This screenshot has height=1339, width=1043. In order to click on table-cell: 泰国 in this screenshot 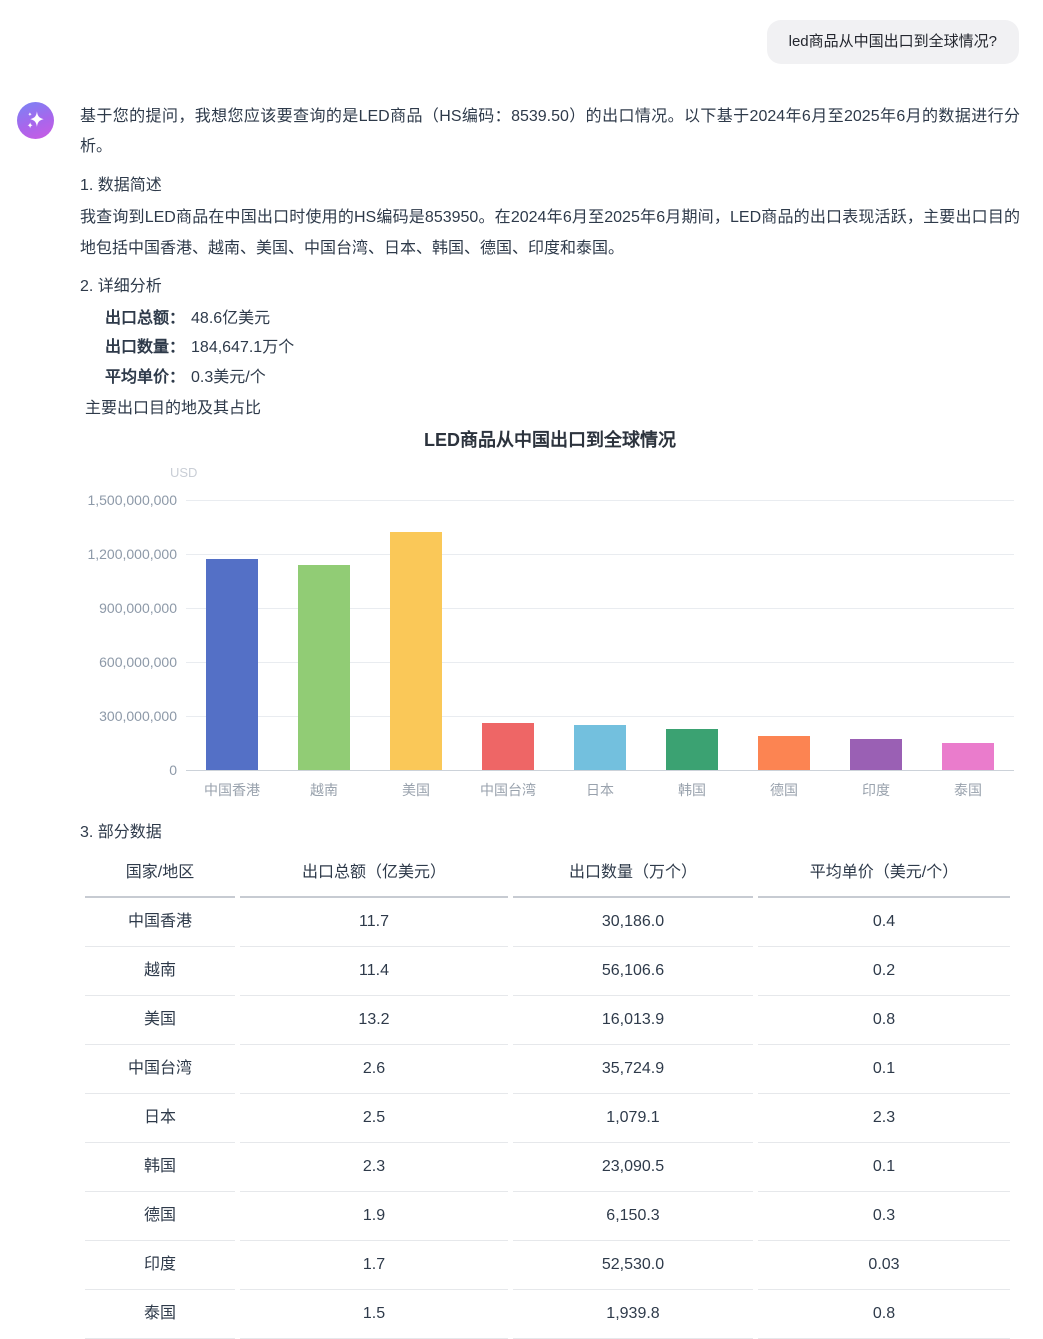, I will do `click(160, 1314)`.